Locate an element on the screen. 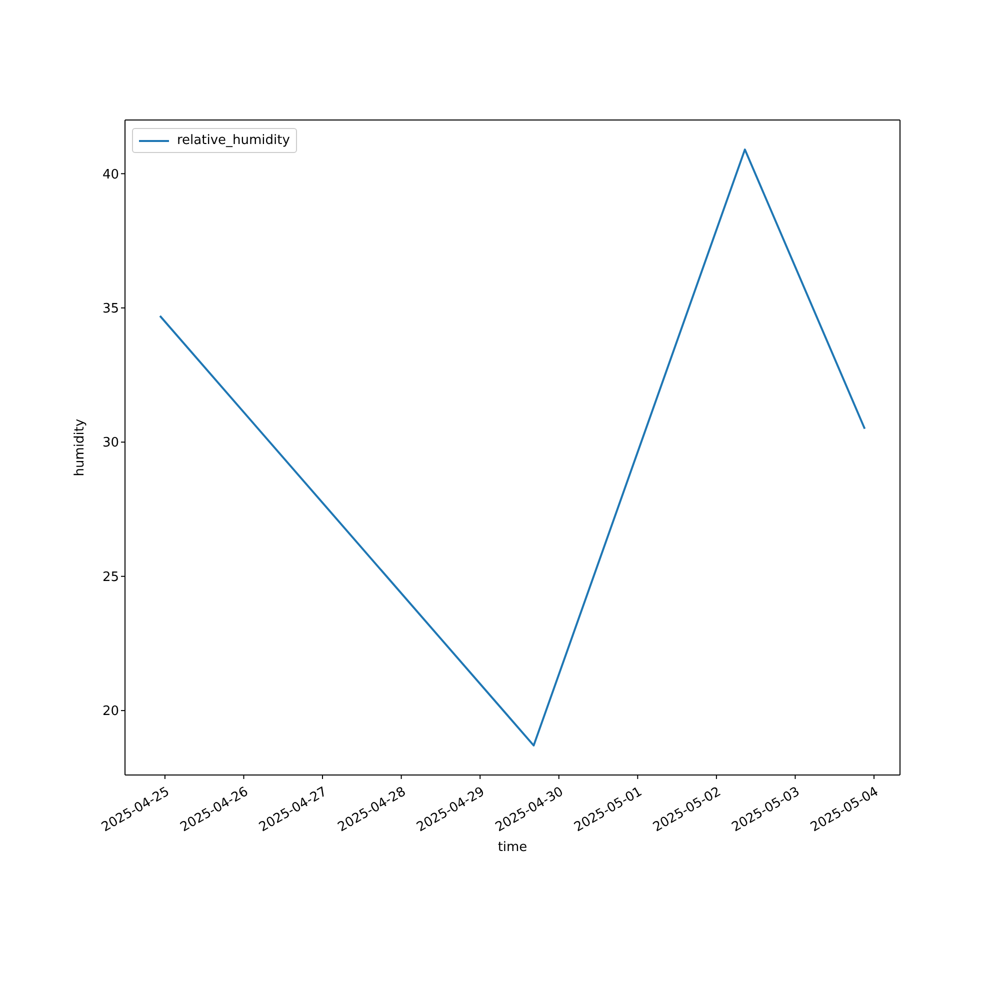  y-tick-label: 30 is located at coordinates (110, 443).